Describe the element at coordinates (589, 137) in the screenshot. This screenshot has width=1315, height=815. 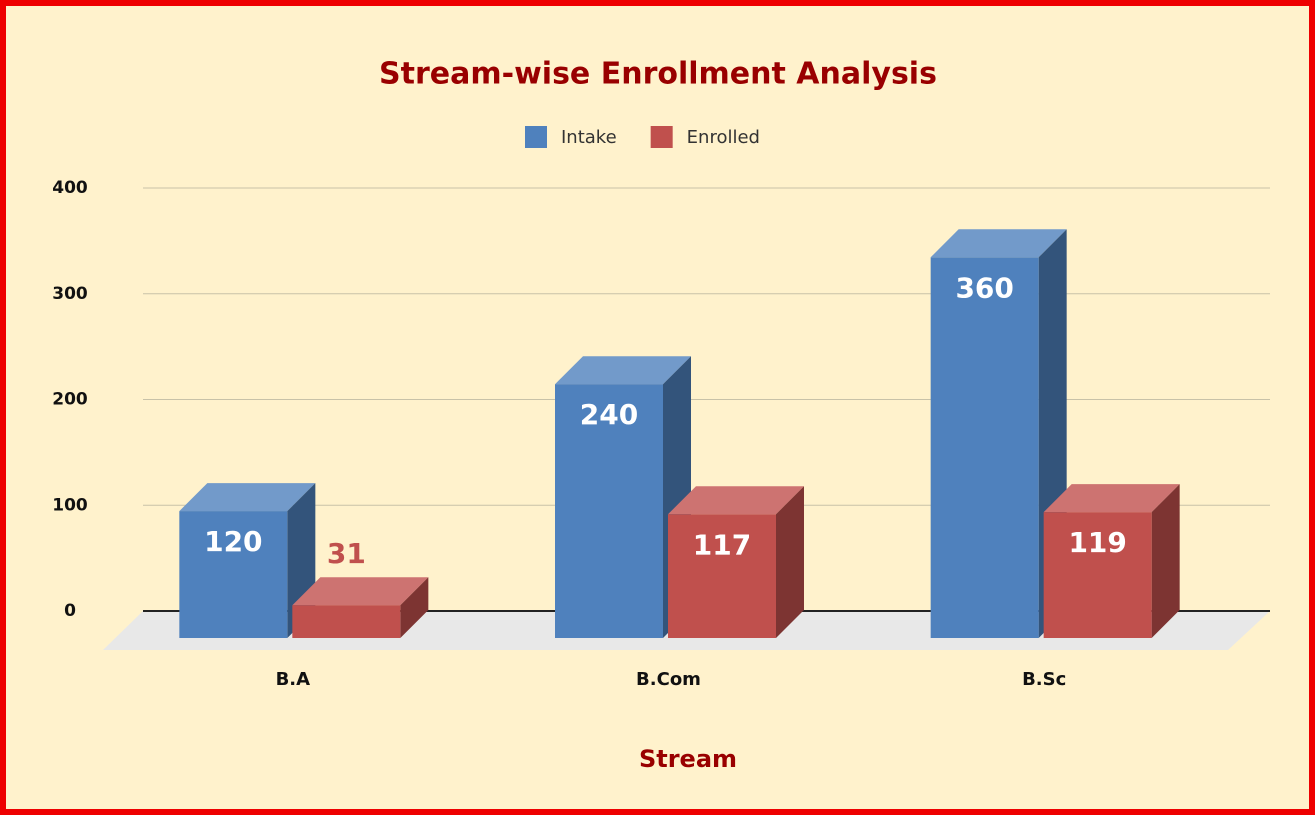
I see `legend-label: Intake` at that location.